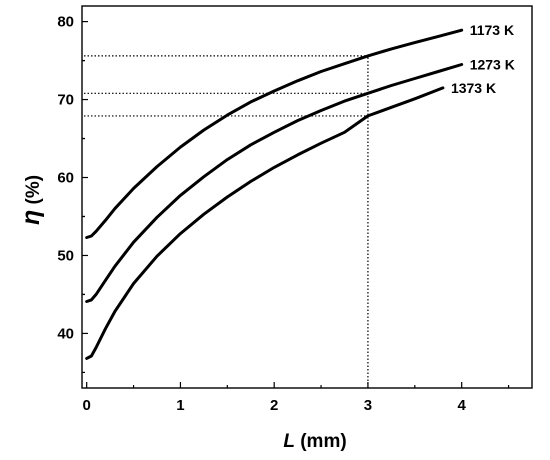 This screenshot has width=550, height=460. I want to click on y-axis-title: η (%), so click(31, 200).